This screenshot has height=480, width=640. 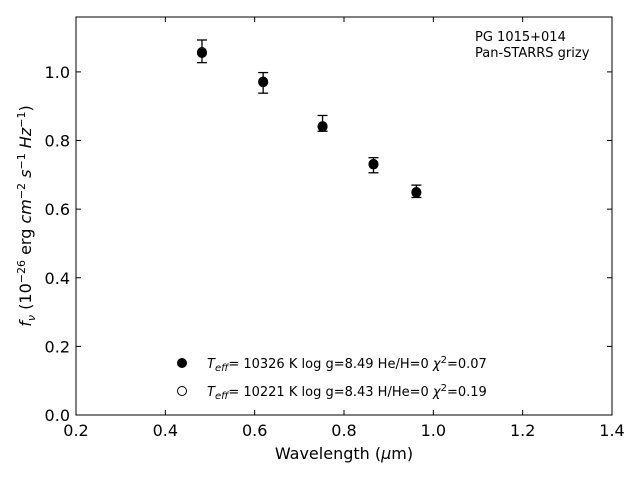 What do you see at coordinates (57, 346) in the screenshot?
I see `y-tick-label: 0.2` at bounding box center [57, 346].